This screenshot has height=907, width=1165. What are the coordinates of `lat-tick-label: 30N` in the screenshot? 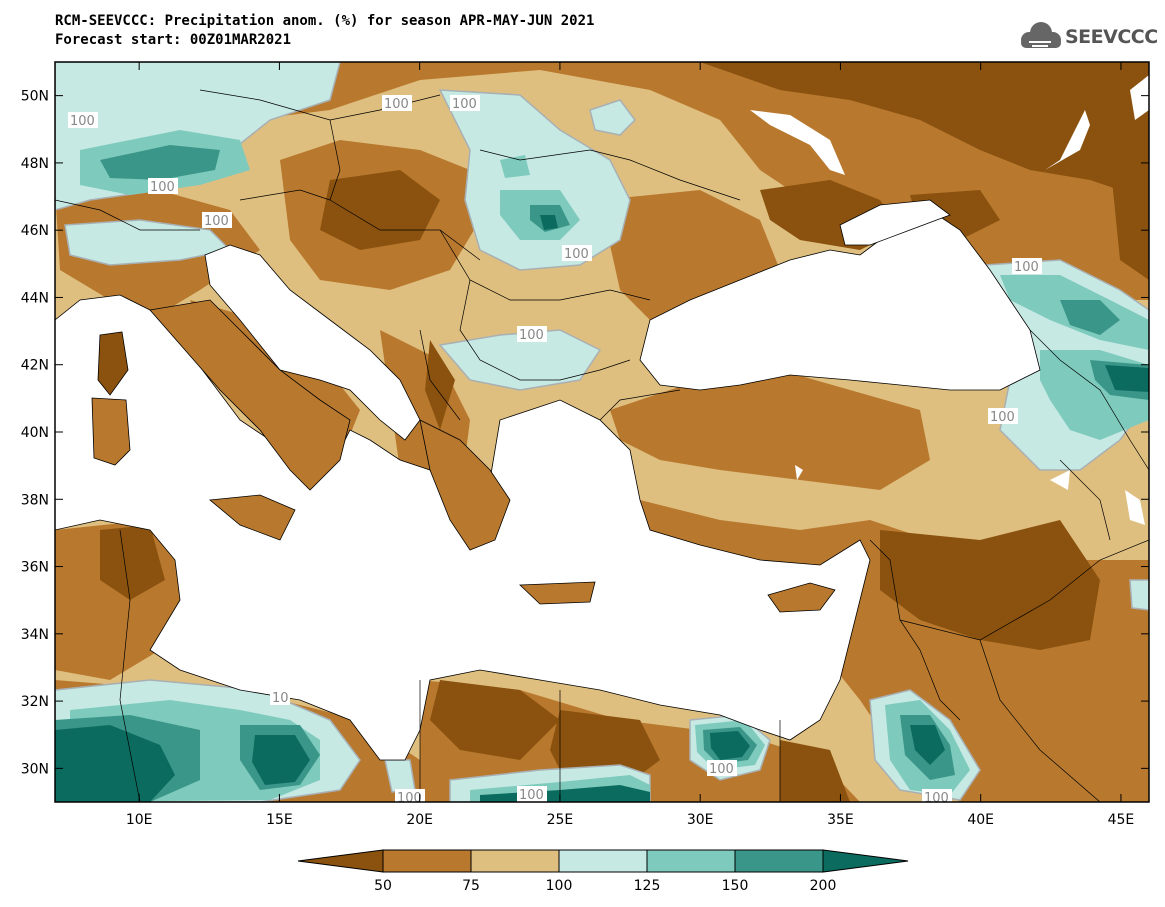 It's located at (35, 769).